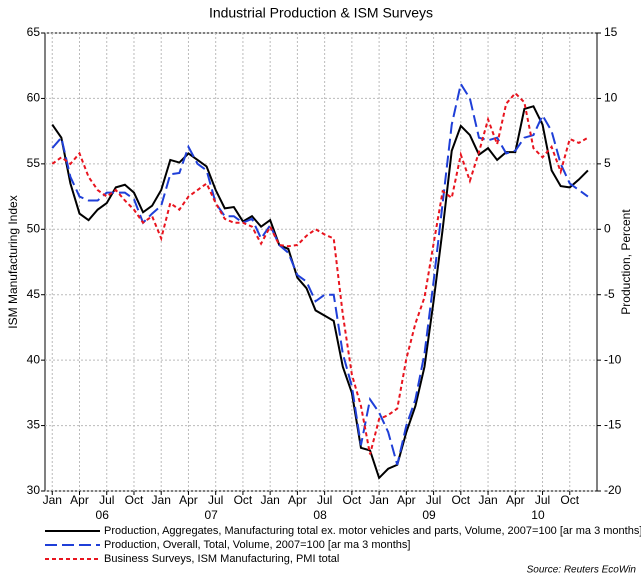 Image resolution: width=641 pixels, height=583 pixels. I want to click on y-axis-label: ISM Manufacturing Index, so click(13, 261).